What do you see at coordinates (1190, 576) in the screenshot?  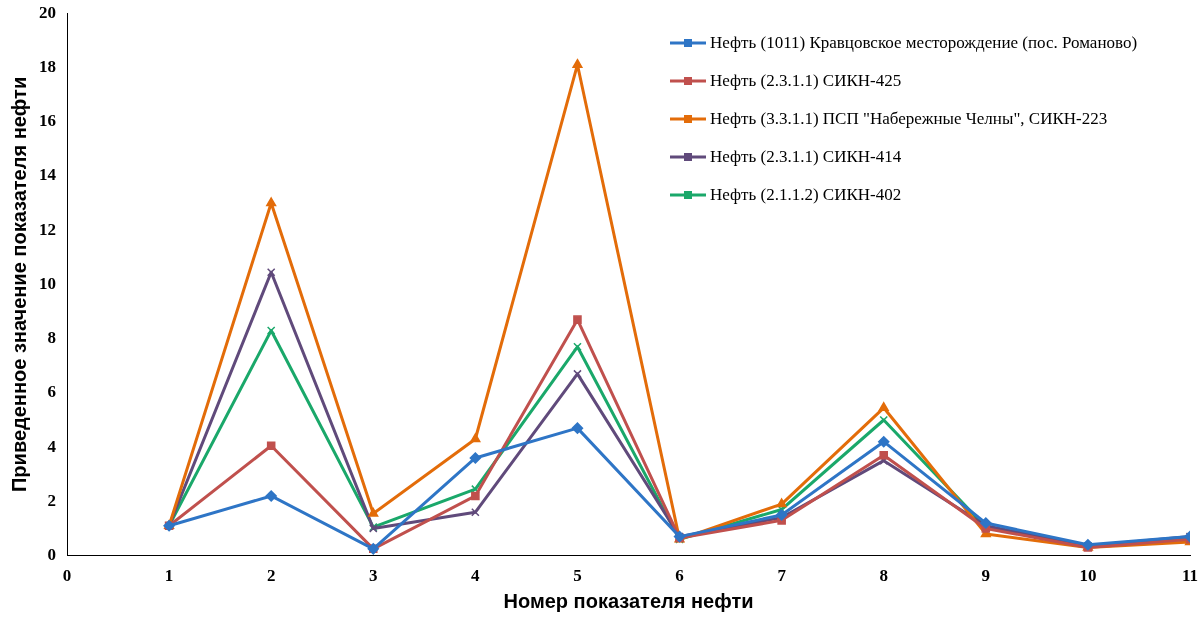 I see `x-tick-label: 11` at bounding box center [1190, 576].